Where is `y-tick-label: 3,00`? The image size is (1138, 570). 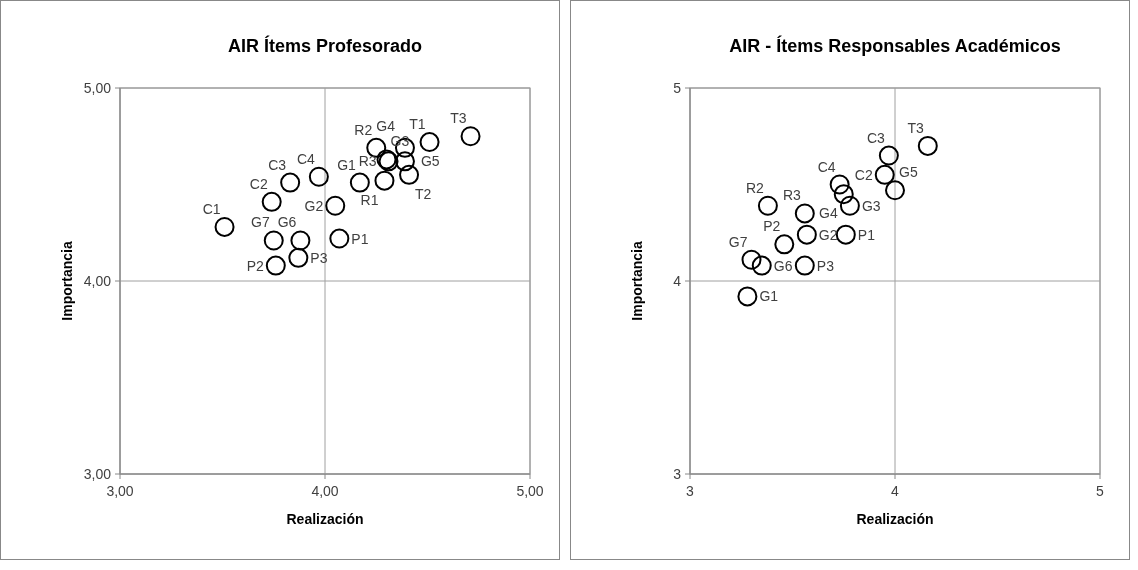 y-tick-label: 3,00 is located at coordinates (97, 474).